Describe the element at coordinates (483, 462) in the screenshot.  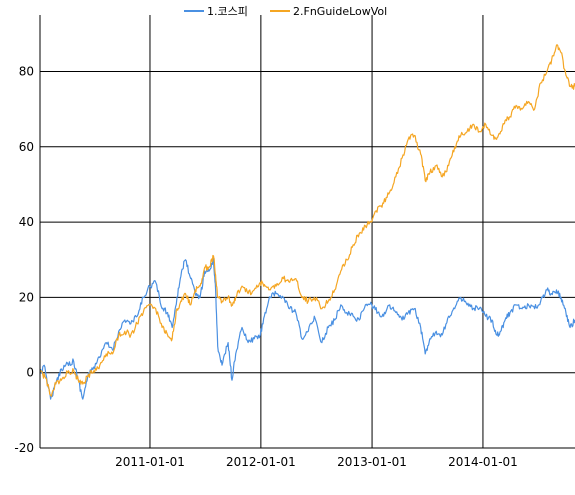
I see `x-tick-label: 2014-01-01` at that location.